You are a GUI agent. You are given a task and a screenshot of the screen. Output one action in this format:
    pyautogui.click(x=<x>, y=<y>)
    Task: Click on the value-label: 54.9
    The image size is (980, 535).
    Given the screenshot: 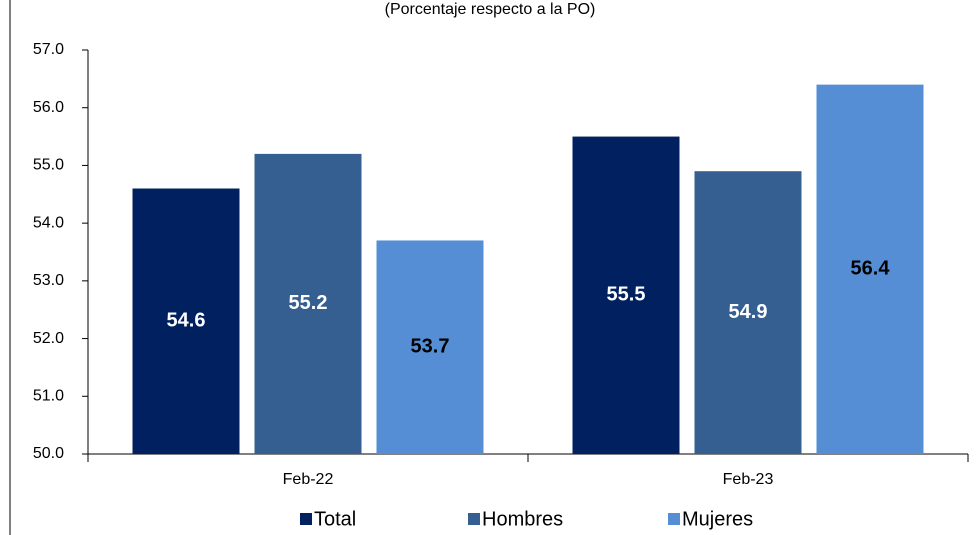 What is the action you would take?
    pyautogui.click(x=748, y=312)
    